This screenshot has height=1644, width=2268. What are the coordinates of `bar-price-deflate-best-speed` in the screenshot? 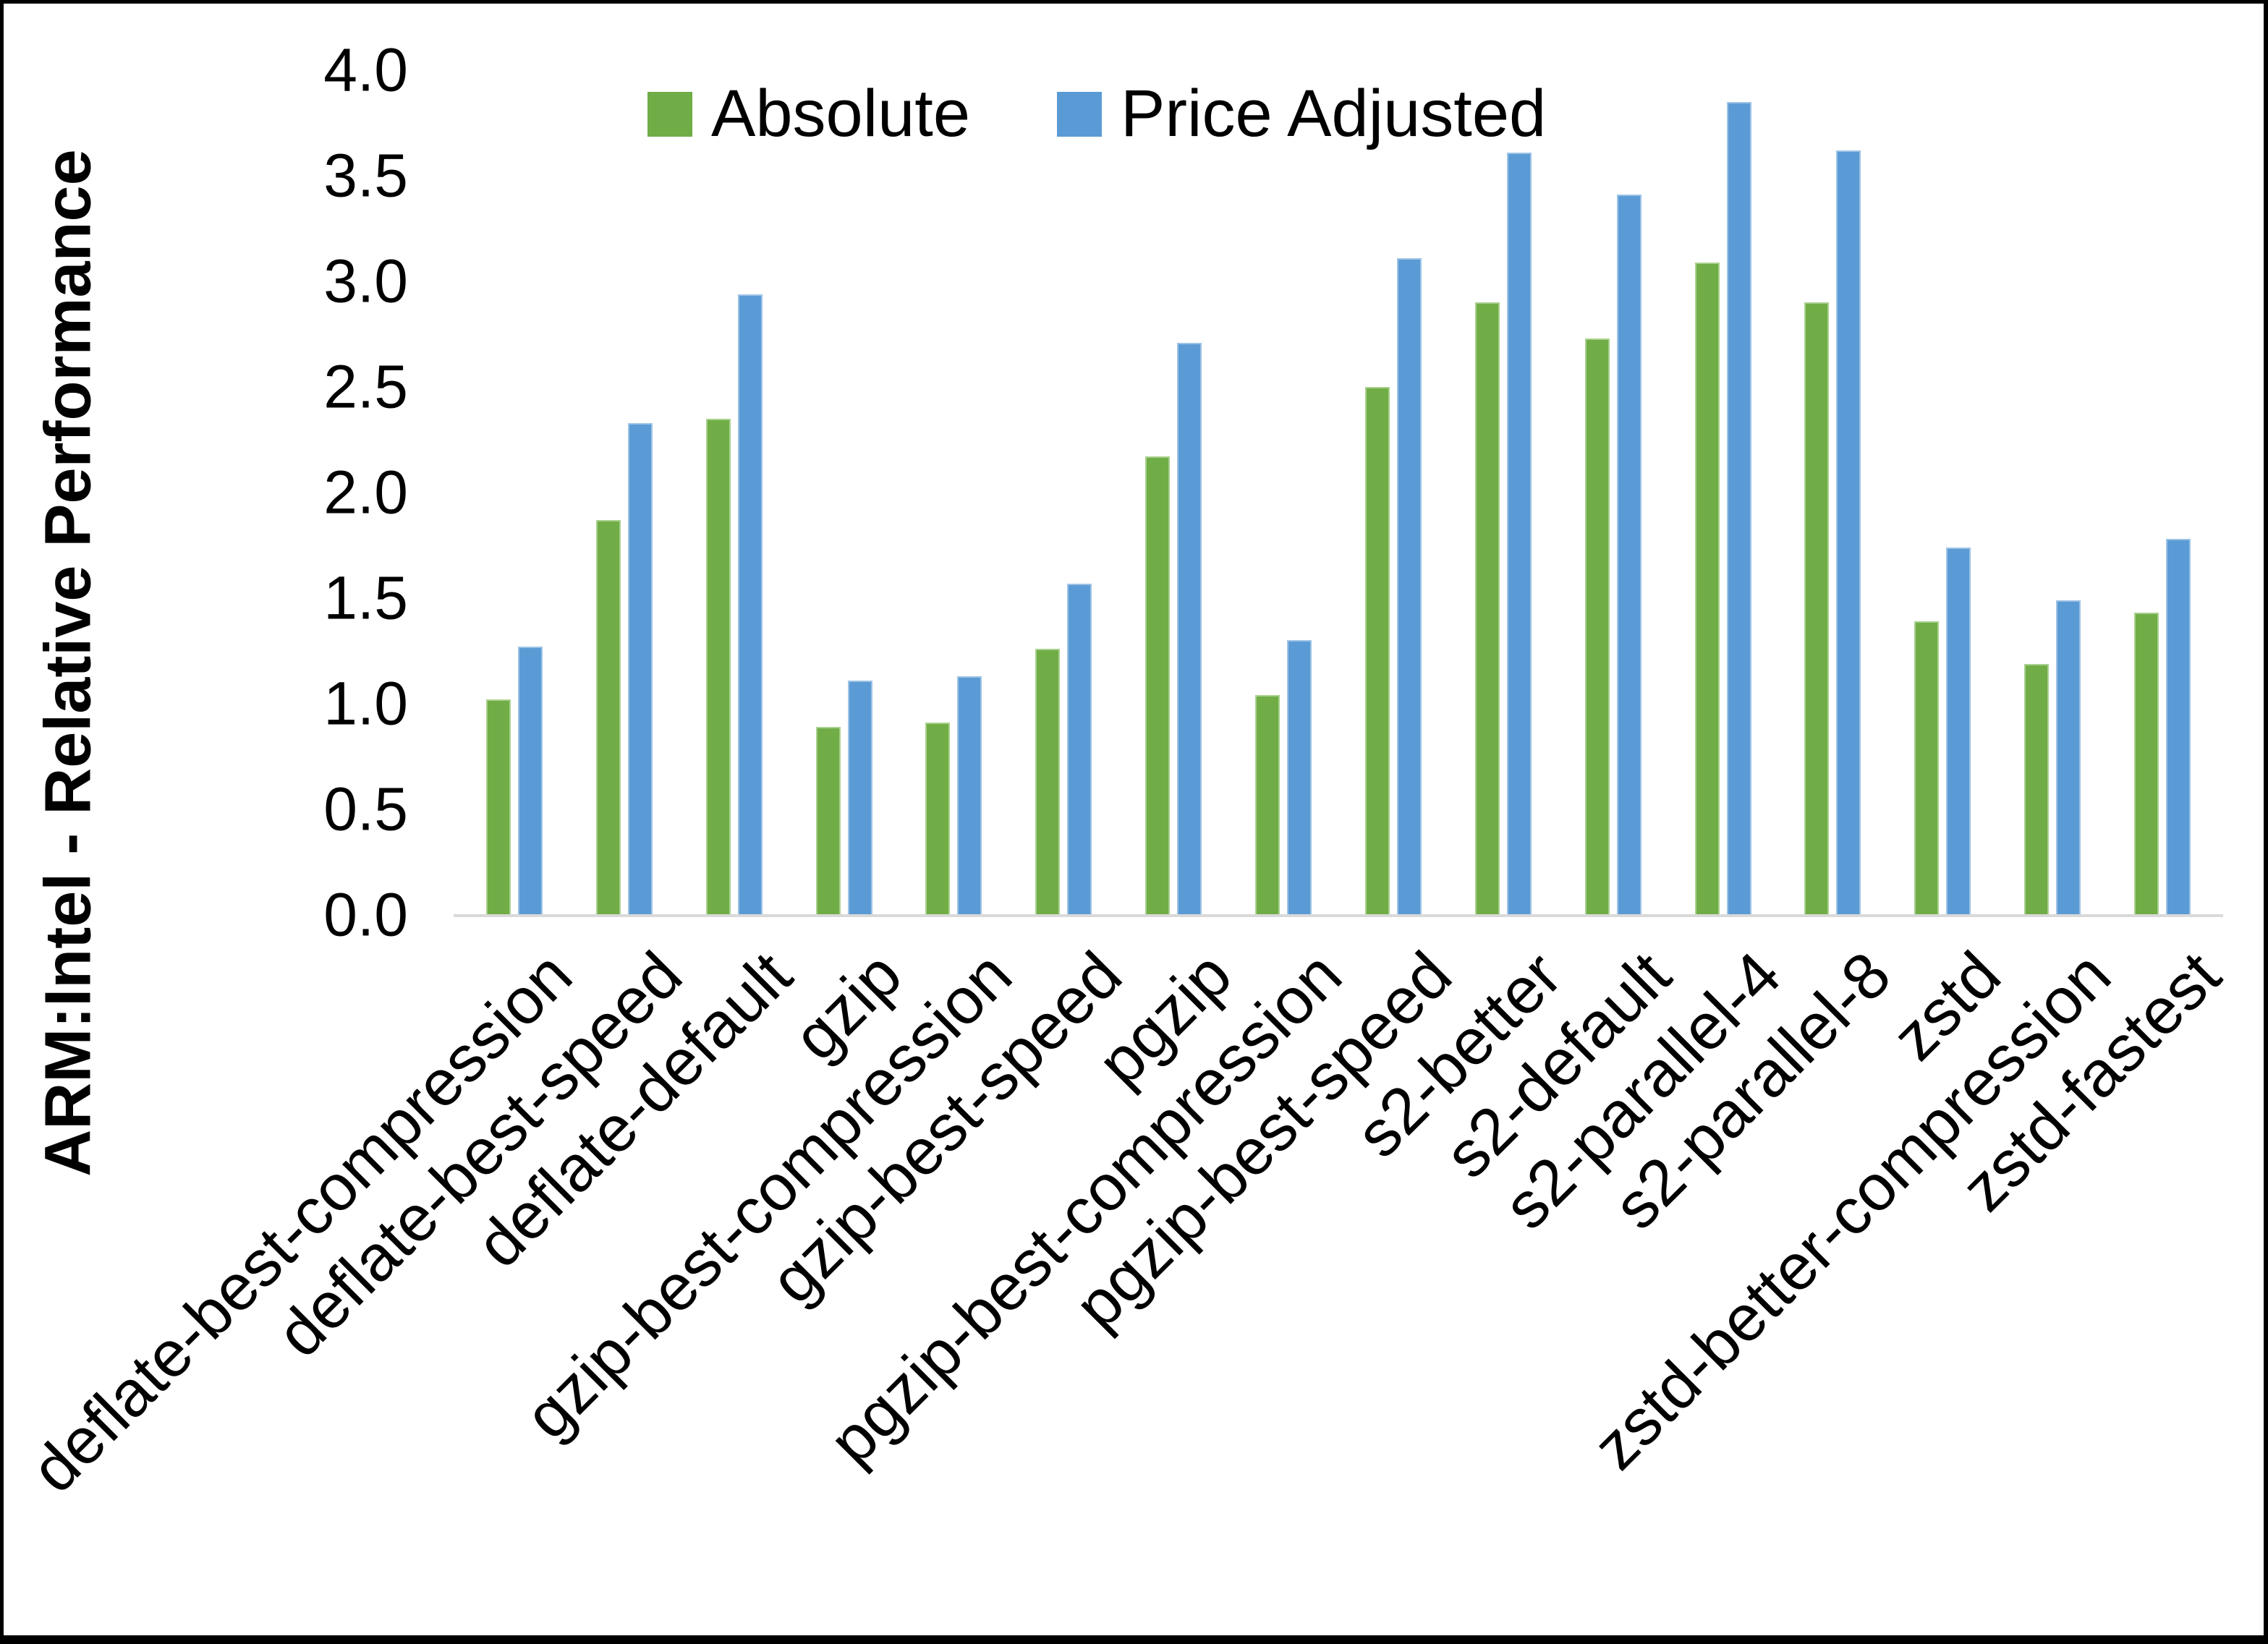 It's located at (640, 669).